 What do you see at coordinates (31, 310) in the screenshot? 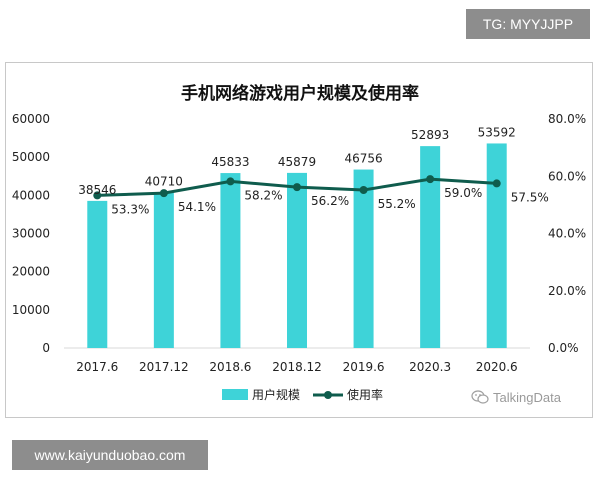
I see `y-left-tick-label: 10000` at bounding box center [31, 310].